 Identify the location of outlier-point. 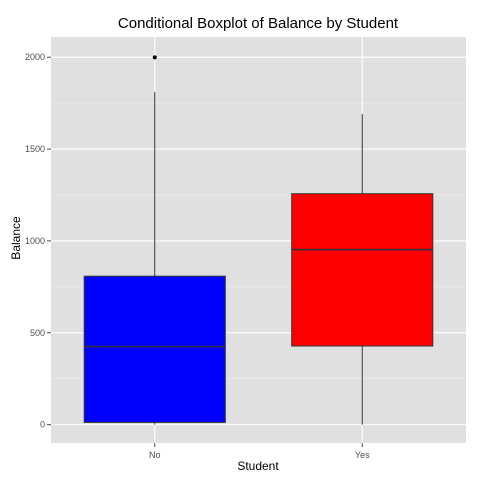
(154, 57).